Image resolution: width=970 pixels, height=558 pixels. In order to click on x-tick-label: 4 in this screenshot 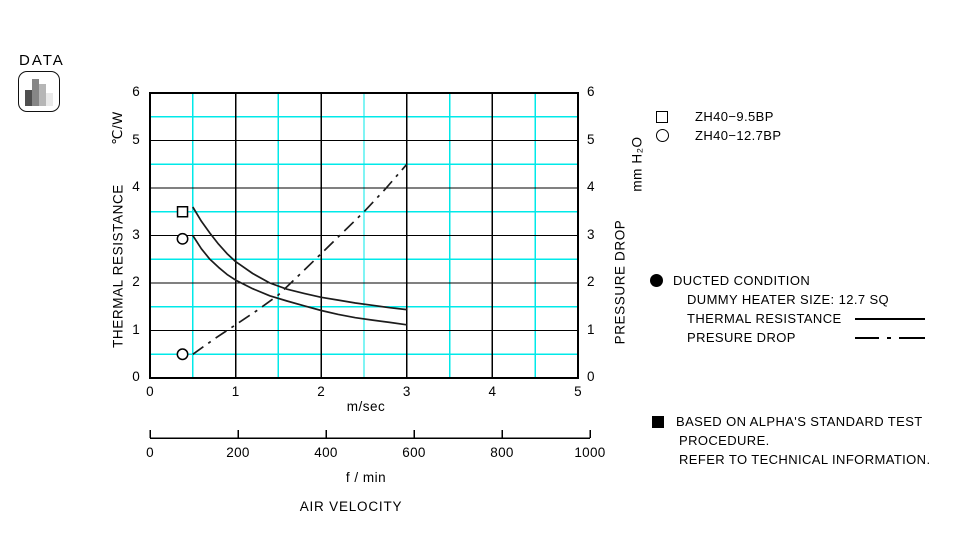, I will do `click(492, 391)`.